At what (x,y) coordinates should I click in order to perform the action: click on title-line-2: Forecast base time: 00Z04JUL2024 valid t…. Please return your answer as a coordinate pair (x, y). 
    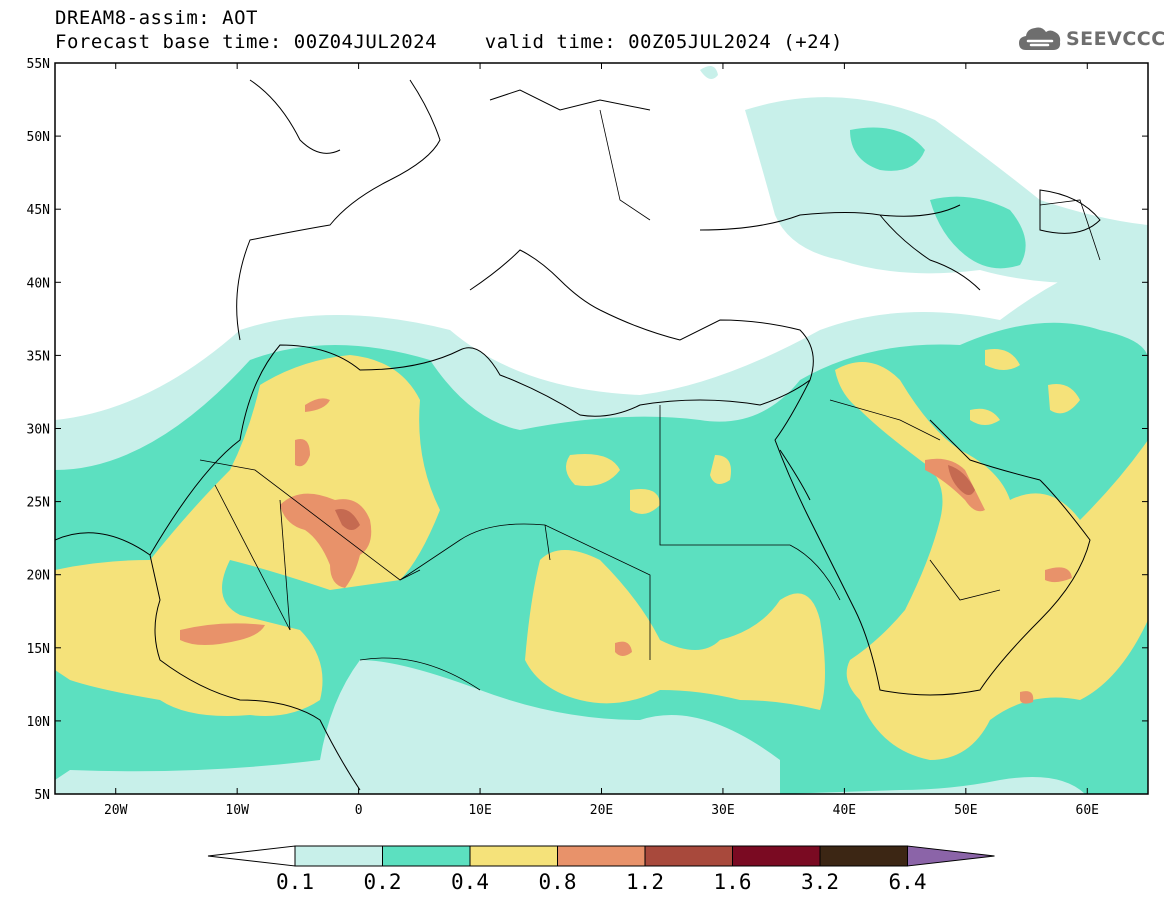
    Looking at the image, I should click on (449, 42).